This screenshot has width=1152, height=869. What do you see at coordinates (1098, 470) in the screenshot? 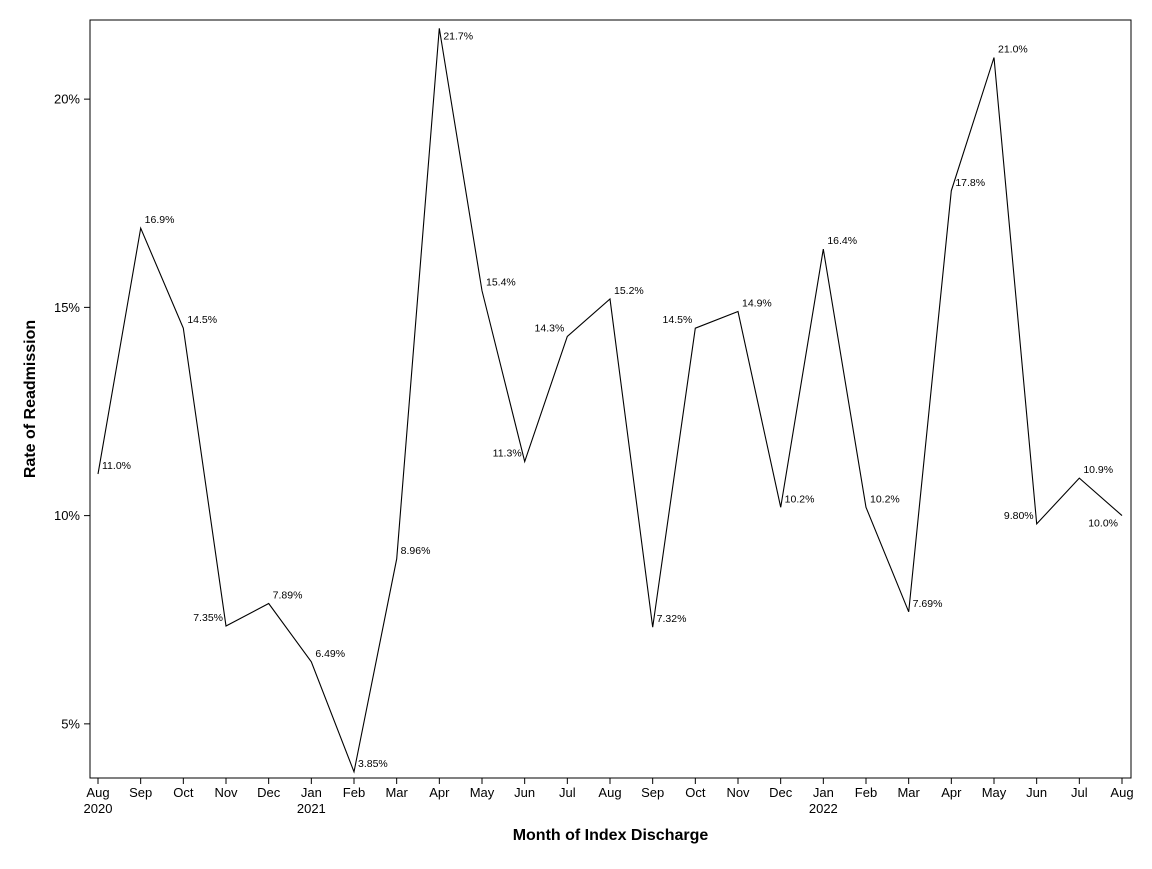
I see `data-label: 10.9%` at bounding box center [1098, 470].